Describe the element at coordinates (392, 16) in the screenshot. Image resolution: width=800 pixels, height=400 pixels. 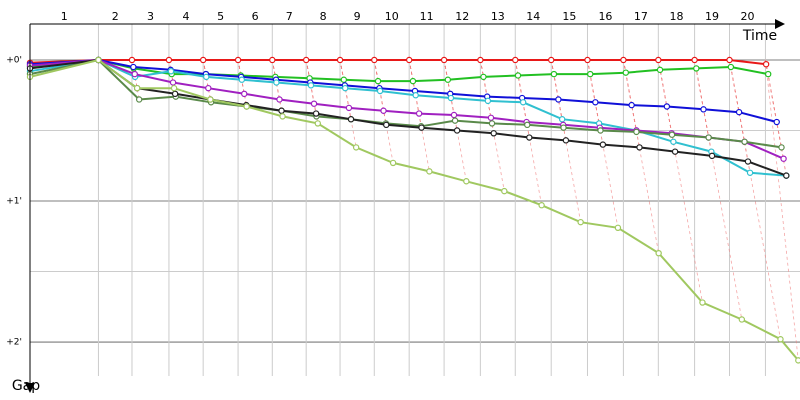
I see `lap-label: 10` at that location.